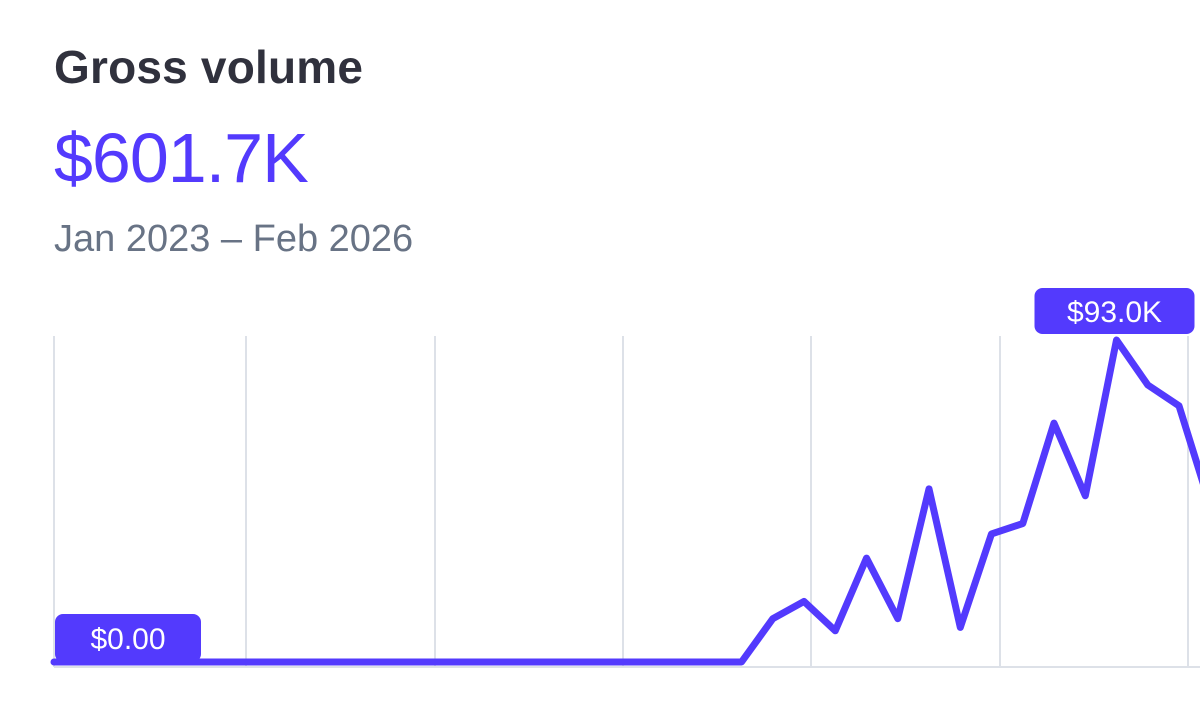  I want to click on min-label-pill, so click(128, 638).